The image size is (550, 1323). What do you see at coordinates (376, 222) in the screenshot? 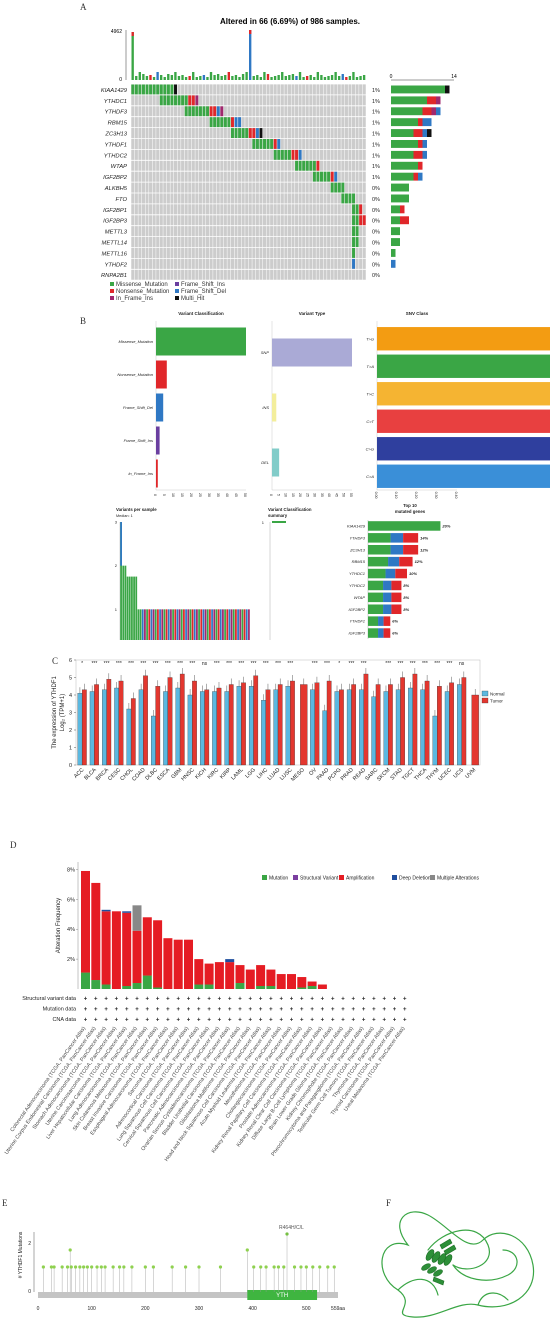
I see `gene-pct: 0%` at bounding box center [376, 222].